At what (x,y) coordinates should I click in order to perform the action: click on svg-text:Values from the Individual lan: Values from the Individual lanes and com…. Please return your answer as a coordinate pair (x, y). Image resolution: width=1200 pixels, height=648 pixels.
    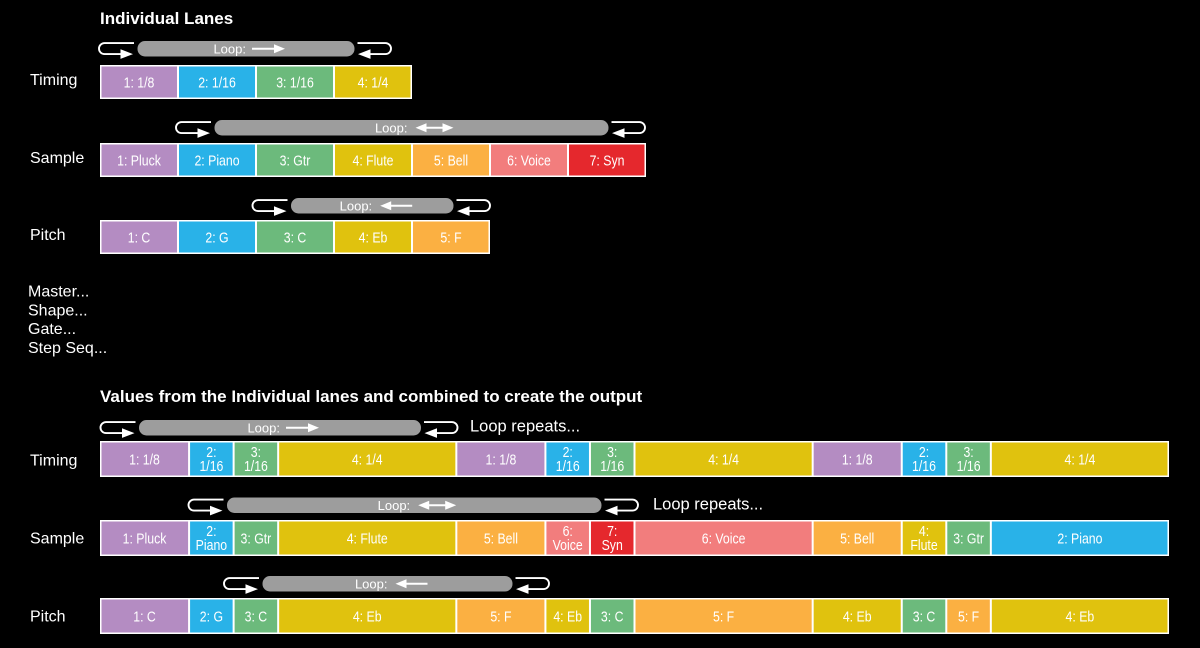
    Looking at the image, I should click on (371, 396).